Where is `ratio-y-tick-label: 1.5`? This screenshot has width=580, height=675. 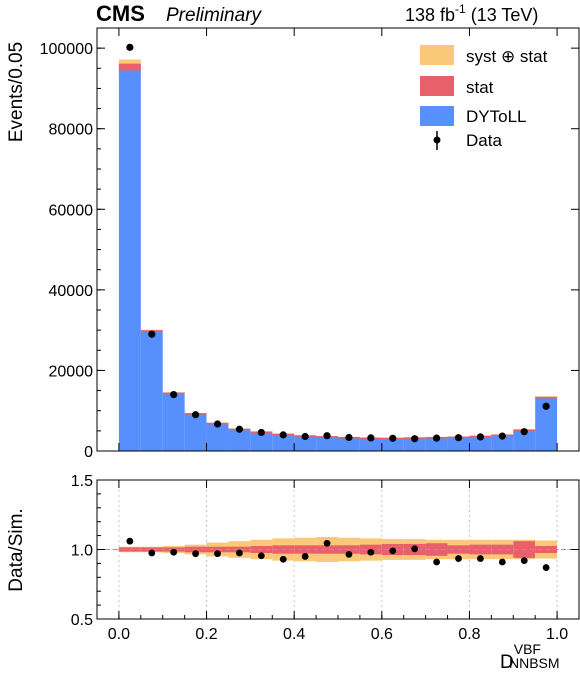
ratio-y-tick-label: 1.5 is located at coordinates (82, 481).